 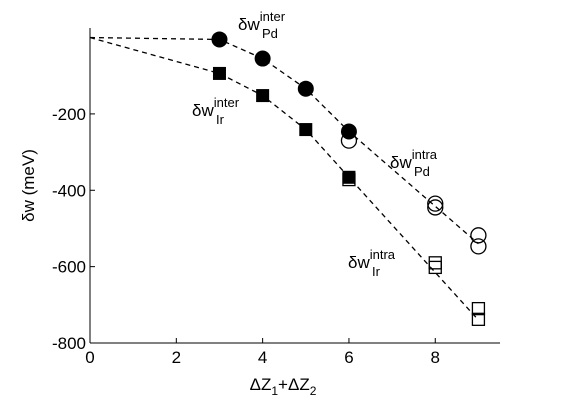 What do you see at coordinates (414, 163) in the screenshot?
I see `annotation: δwintra Pd` at bounding box center [414, 163].